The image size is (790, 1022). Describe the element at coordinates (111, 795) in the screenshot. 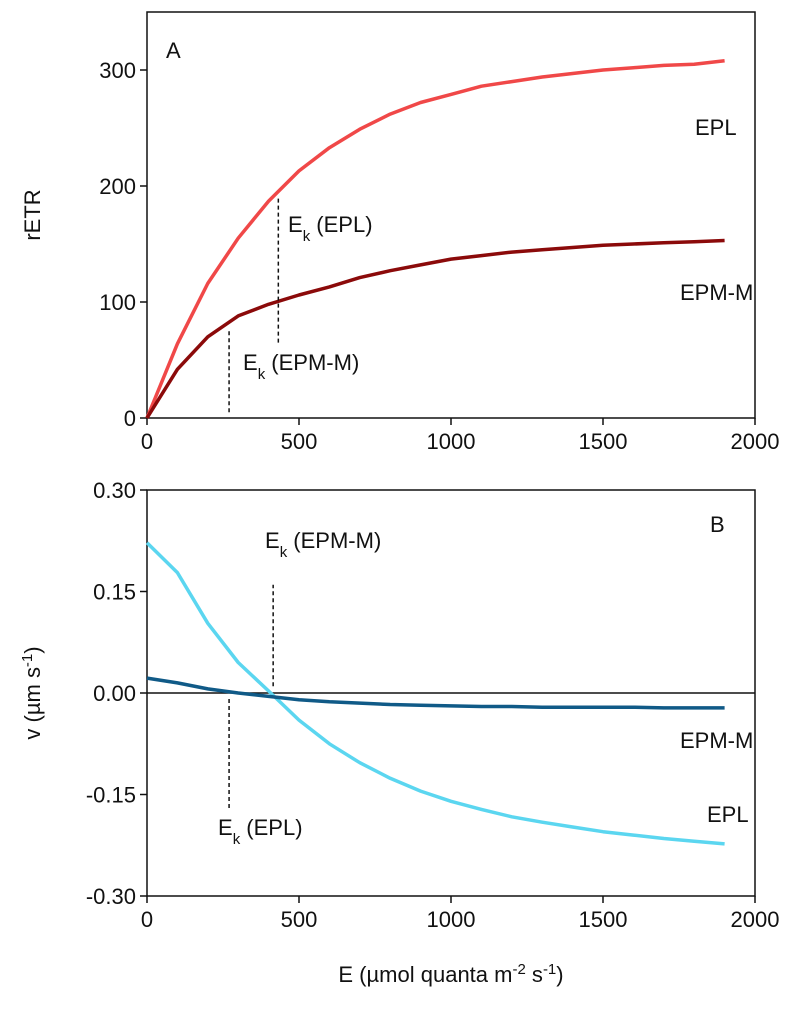

I see `y-tick-label: -0.15` at that location.